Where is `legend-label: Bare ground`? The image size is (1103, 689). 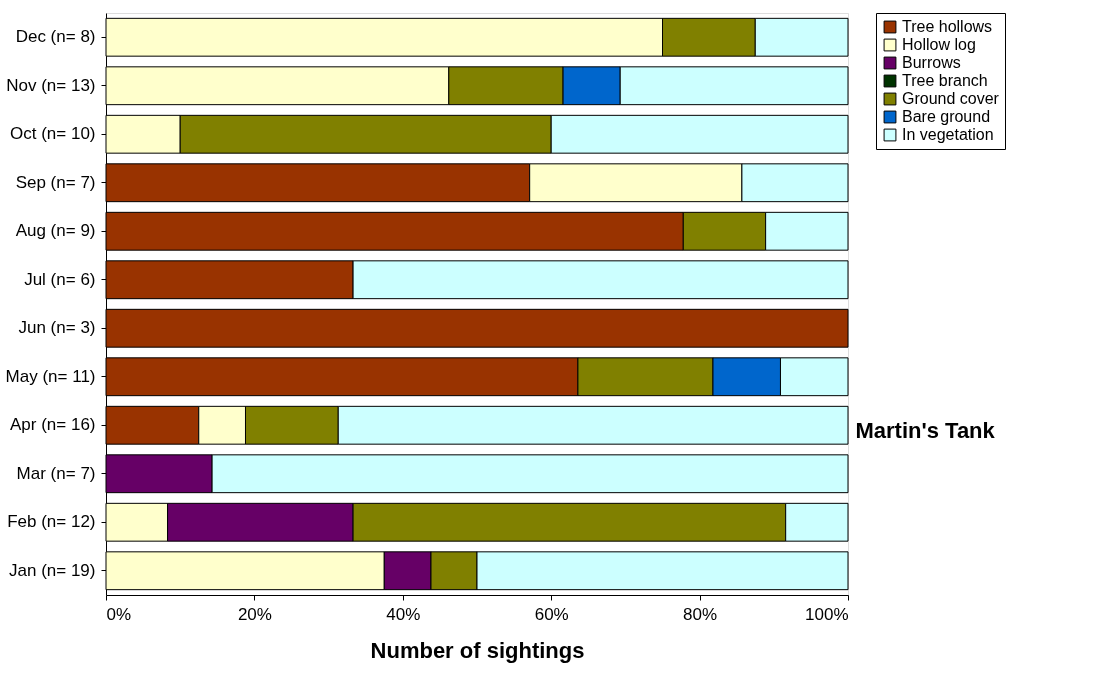 legend-label: Bare ground is located at coordinates (946, 116).